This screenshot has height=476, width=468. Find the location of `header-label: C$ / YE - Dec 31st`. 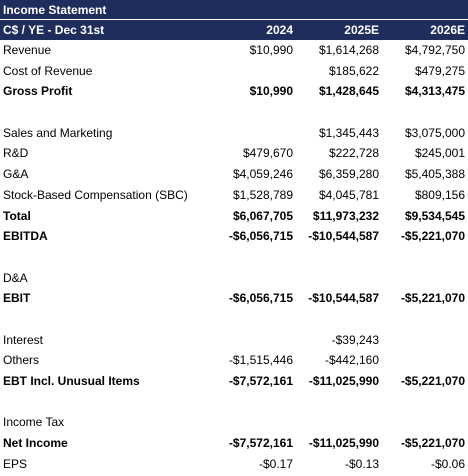

header-label: C$ / YE - Dec 31st is located at coordinates (54, 30).